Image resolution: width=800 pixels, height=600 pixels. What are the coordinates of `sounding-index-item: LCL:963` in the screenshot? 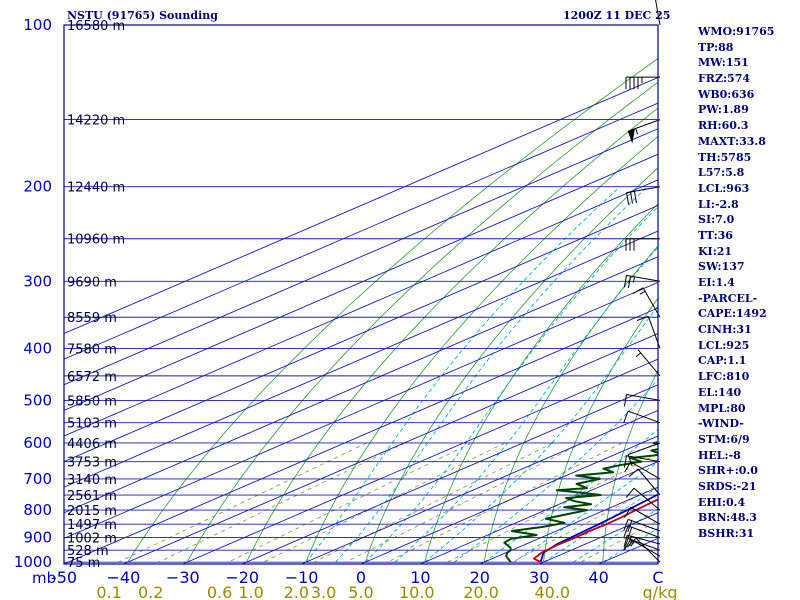 It's located at (724, 188).